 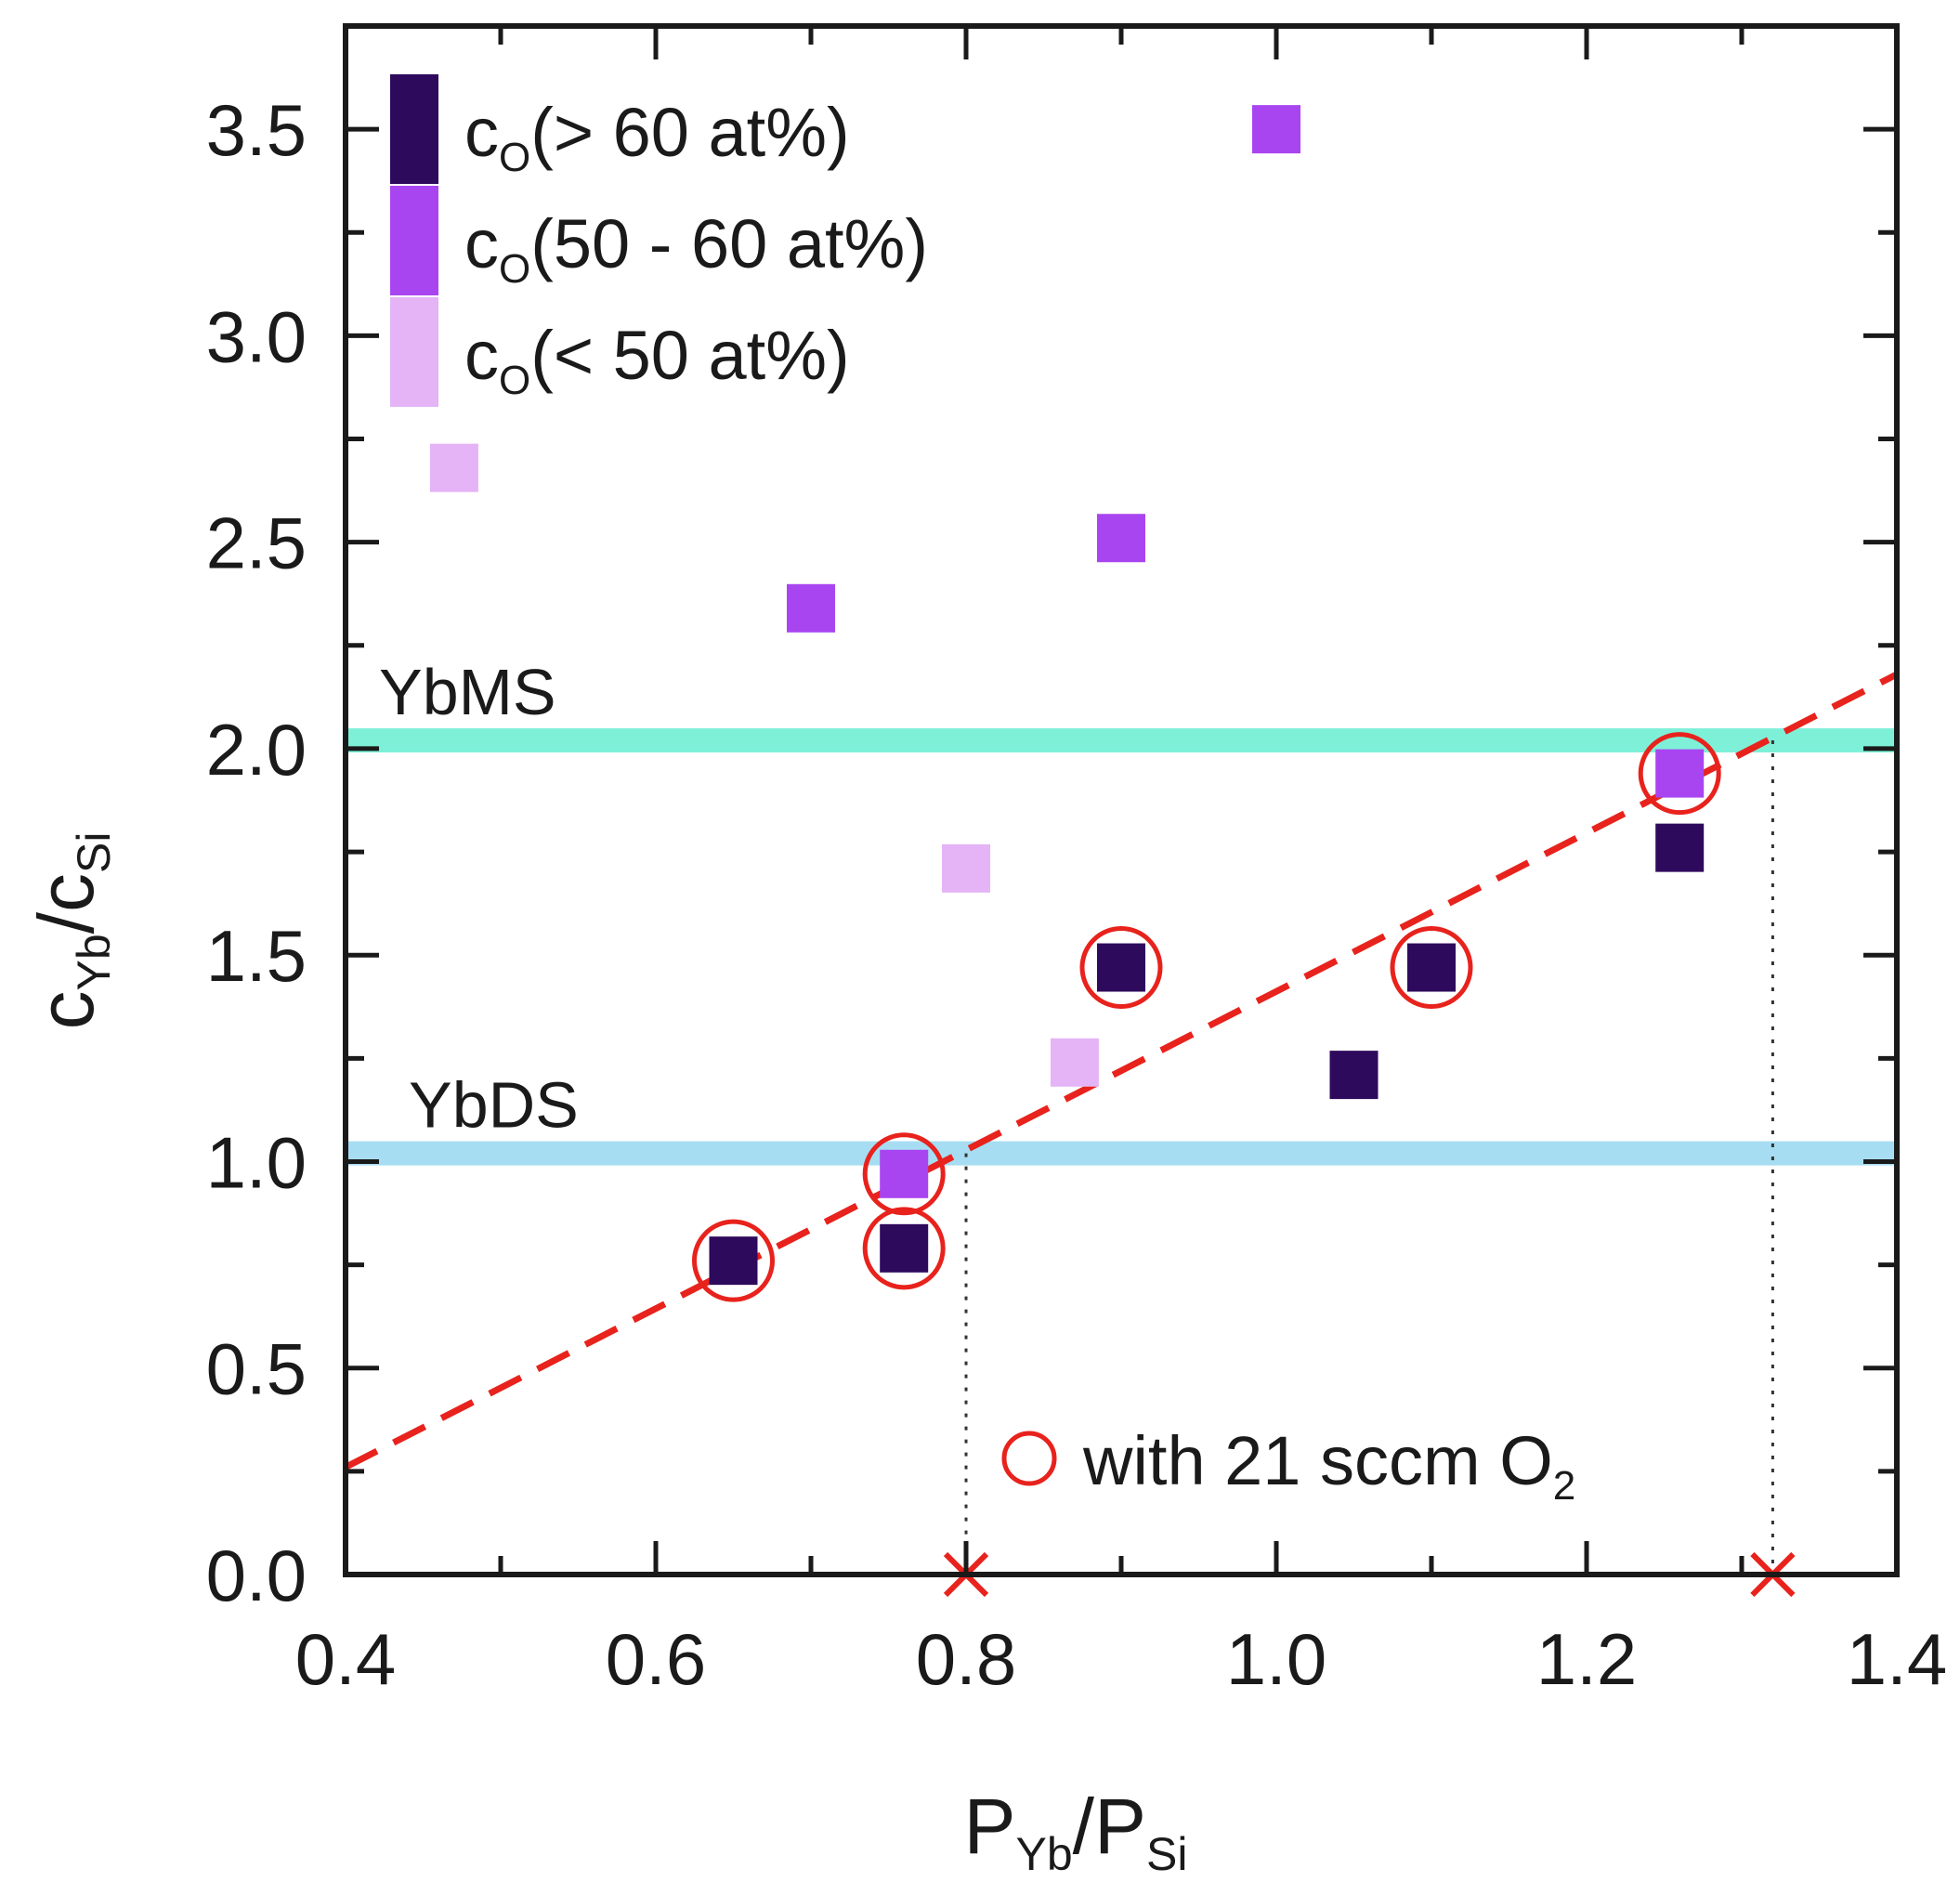 I want to click on x-tick-label-2: 0.8, so click(x=966, y=1659).